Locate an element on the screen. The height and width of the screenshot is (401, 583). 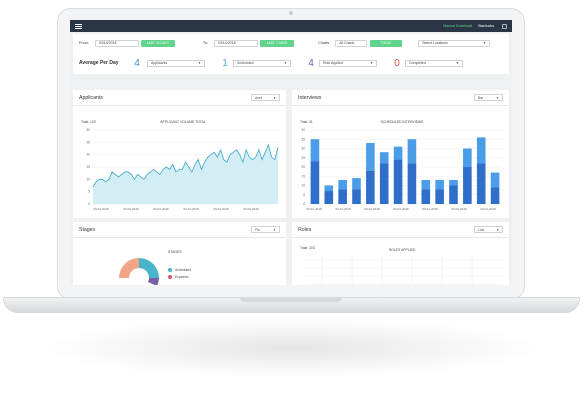
role-applied-average-select: Role Applied ▼ is located at coordinates (348, 63).